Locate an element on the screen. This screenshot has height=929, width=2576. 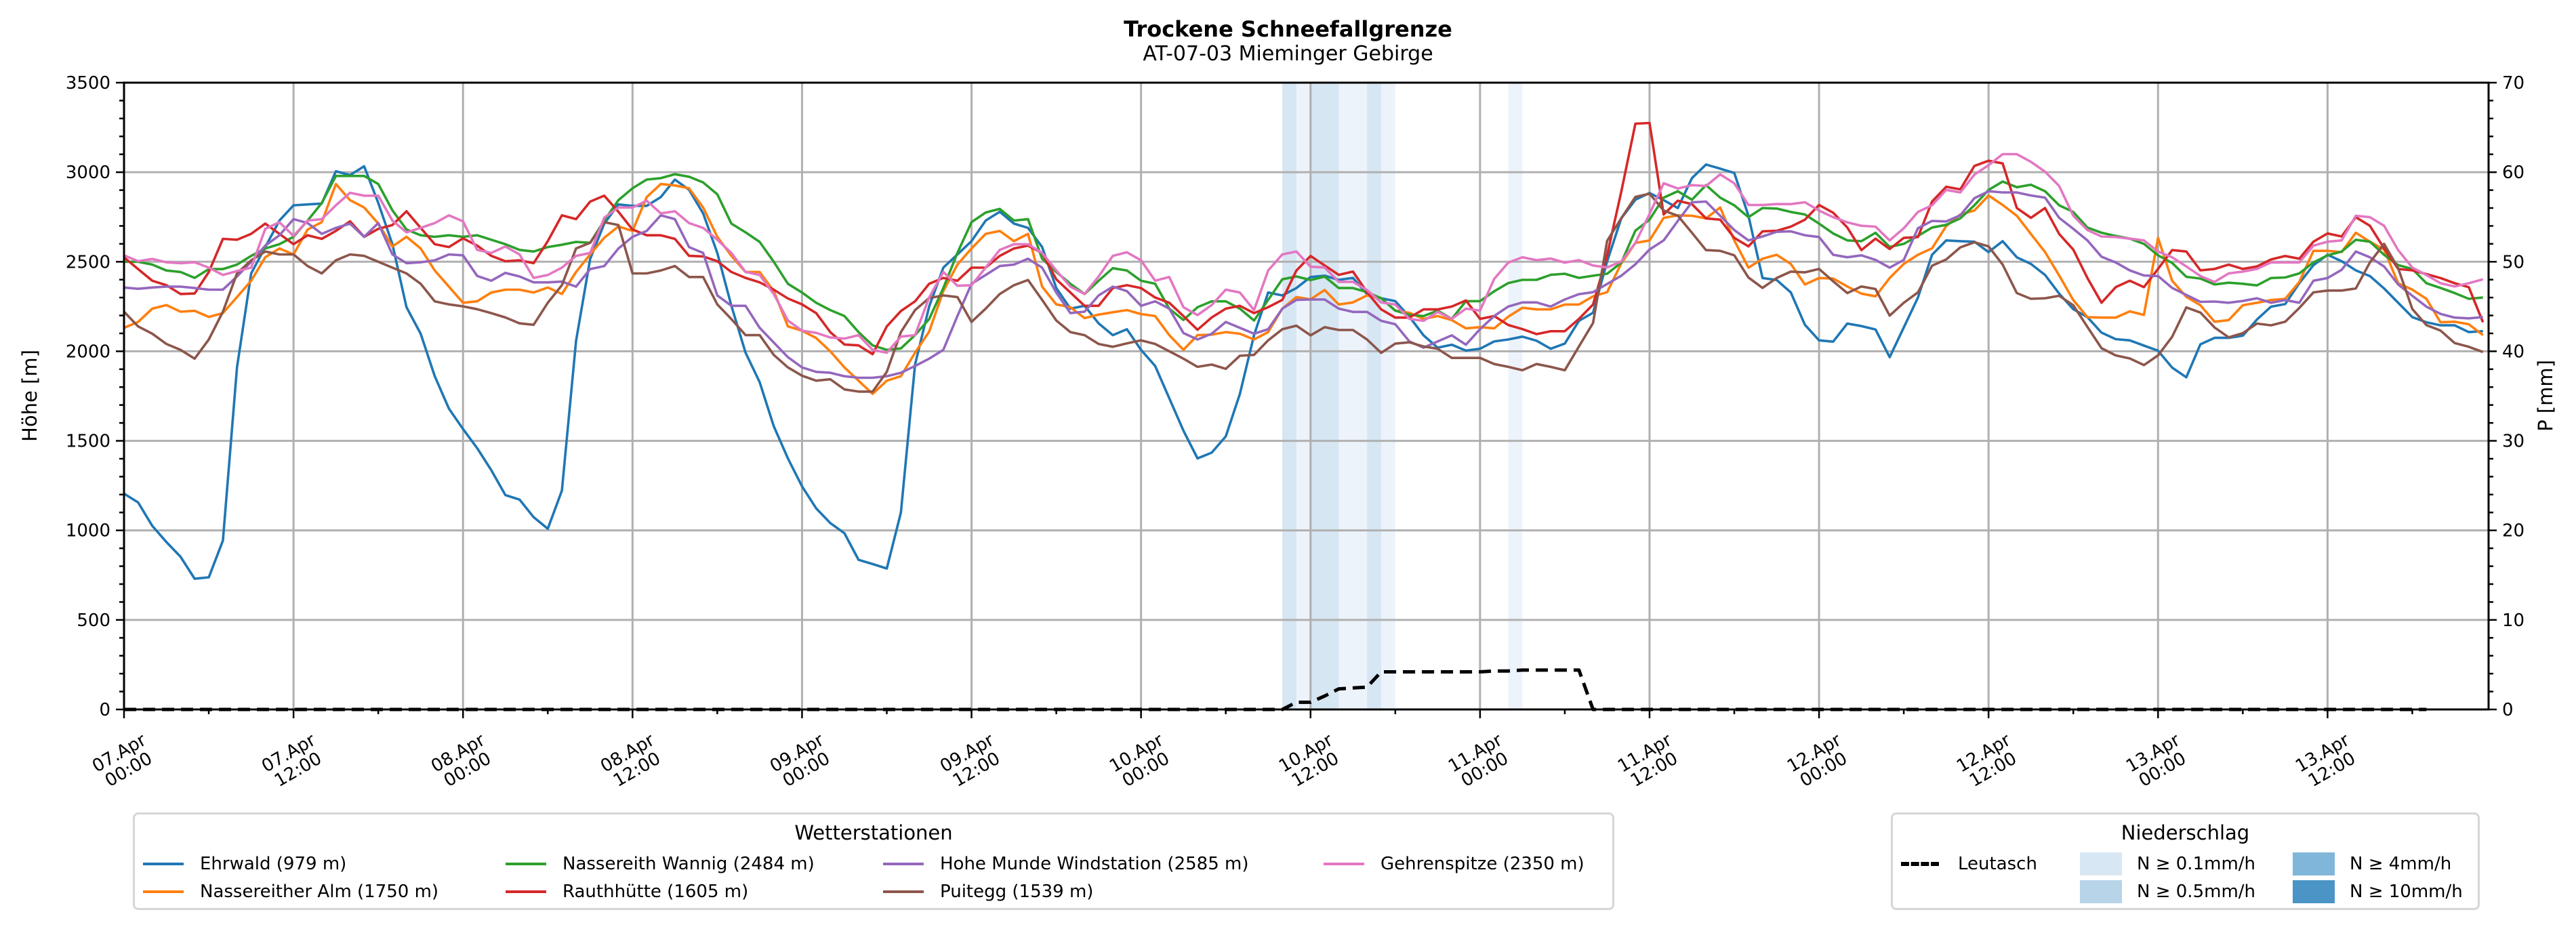
y-tick-label: 2000 is located at coordinates (88, 352).